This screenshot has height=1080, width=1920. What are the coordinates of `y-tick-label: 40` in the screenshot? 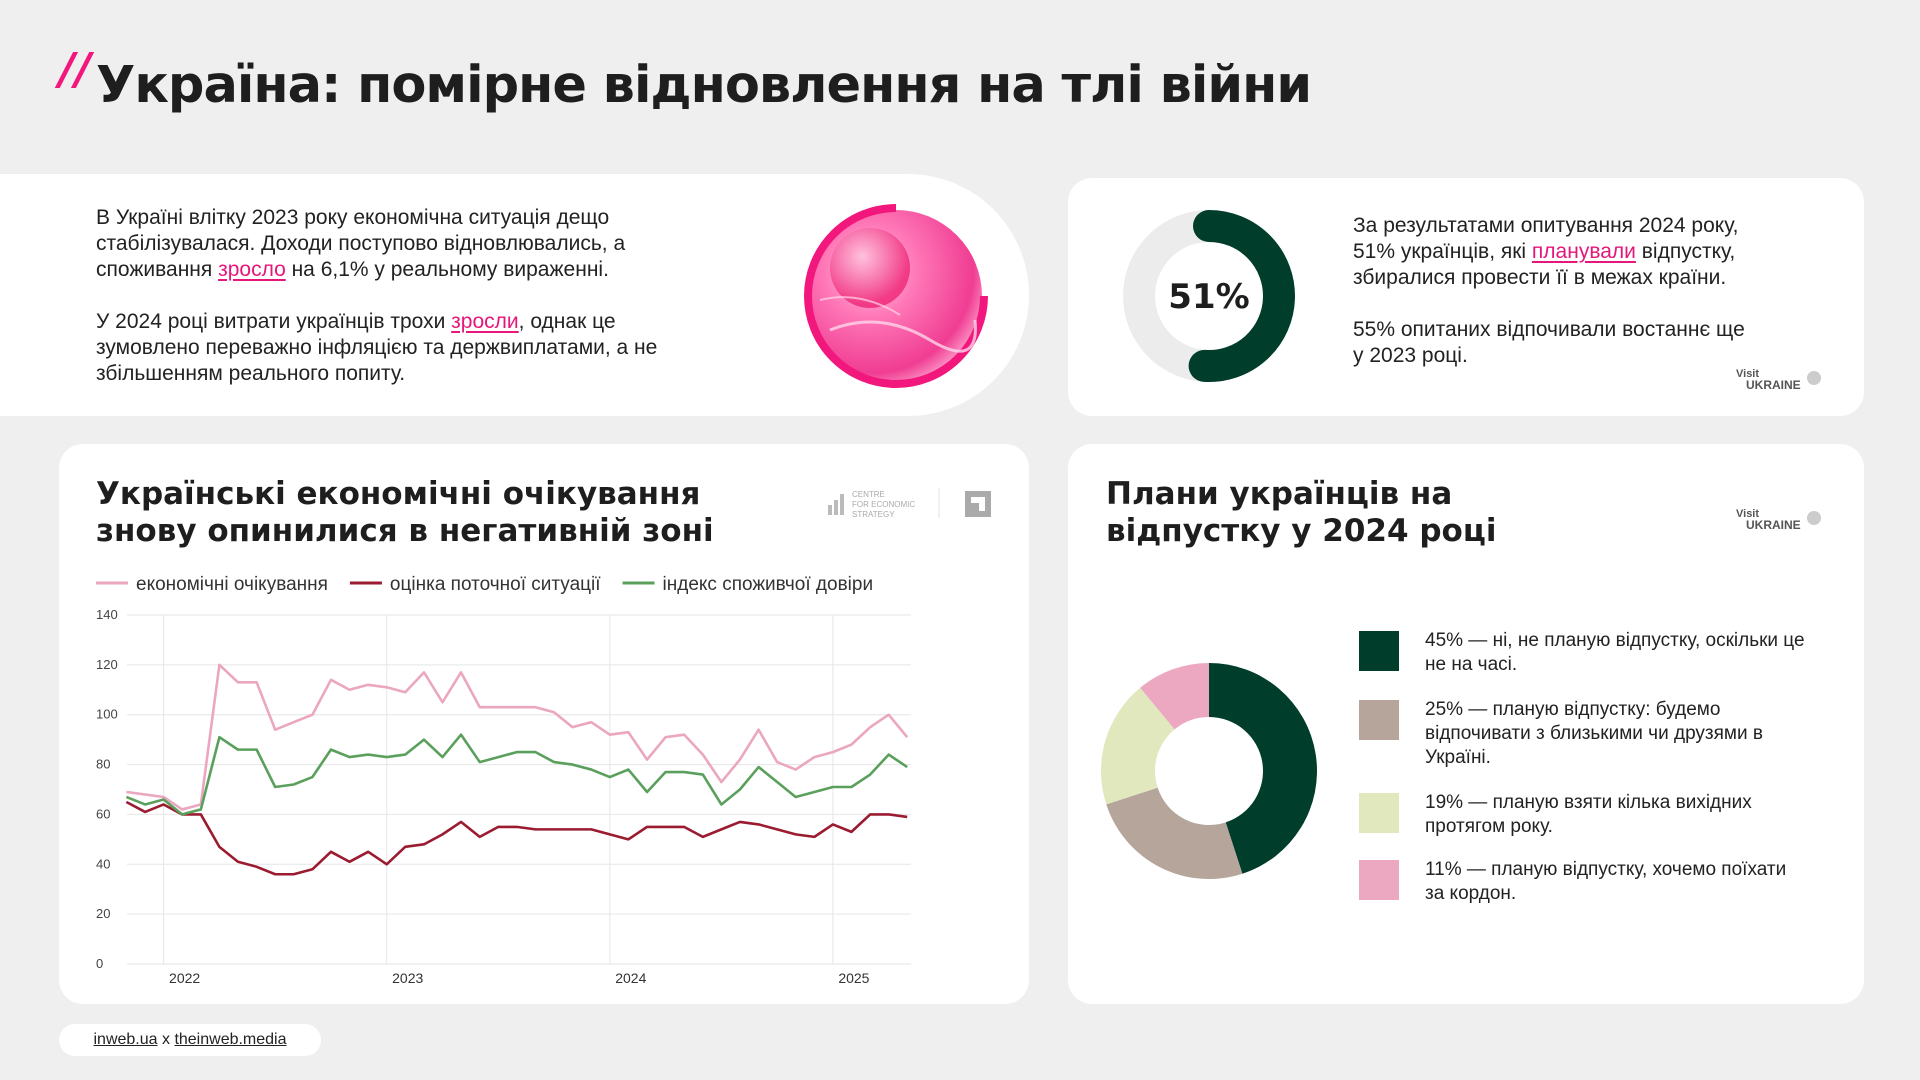 It's located at (103, 863).